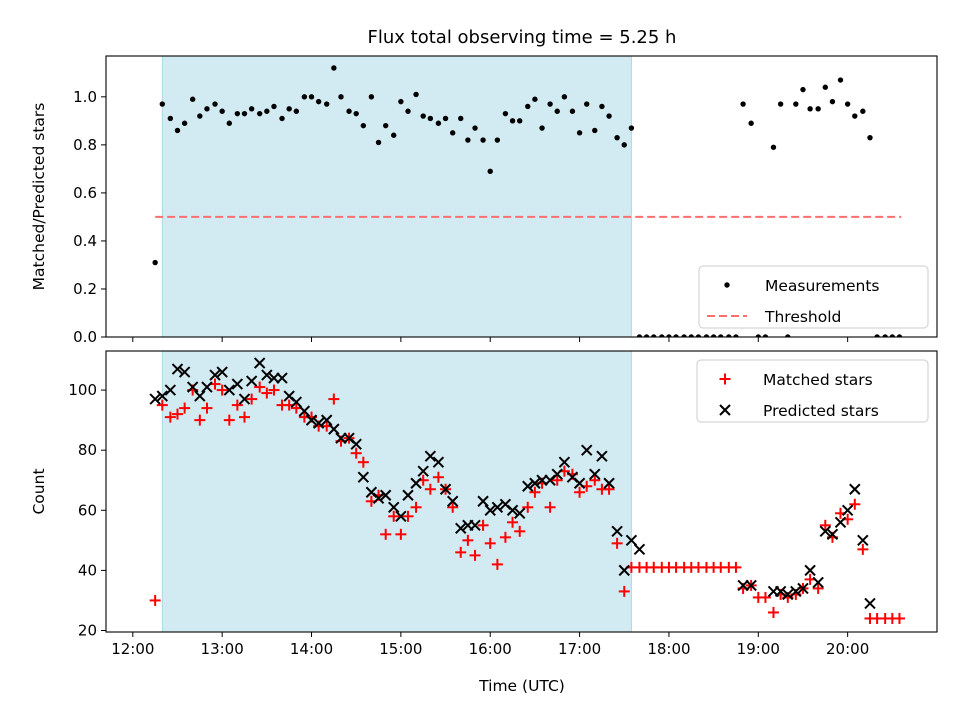  Describe the element at coordinates (725, 410) in the screenshot. I see `legend-marker-x` at that location.